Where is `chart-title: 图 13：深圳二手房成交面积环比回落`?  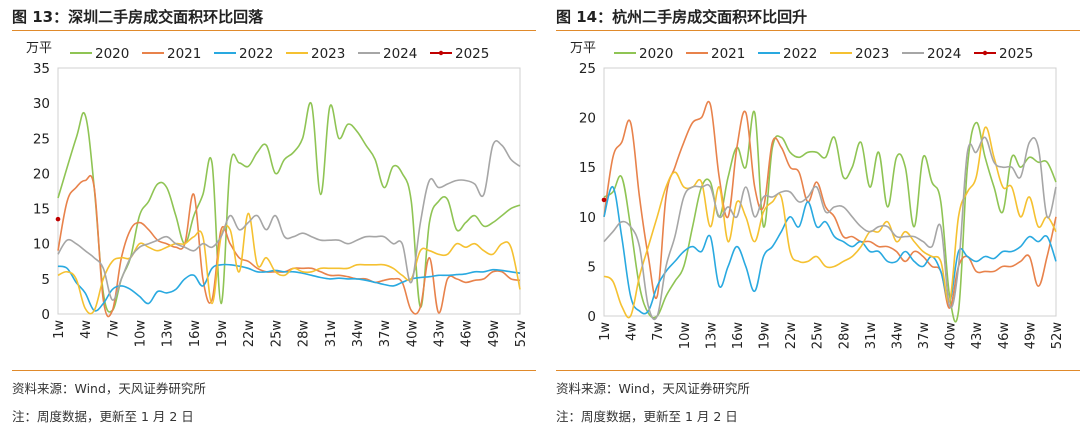
chart-title: 图 13：深圳二手房成交面积环比回落 is located at coordinates (138, 17).